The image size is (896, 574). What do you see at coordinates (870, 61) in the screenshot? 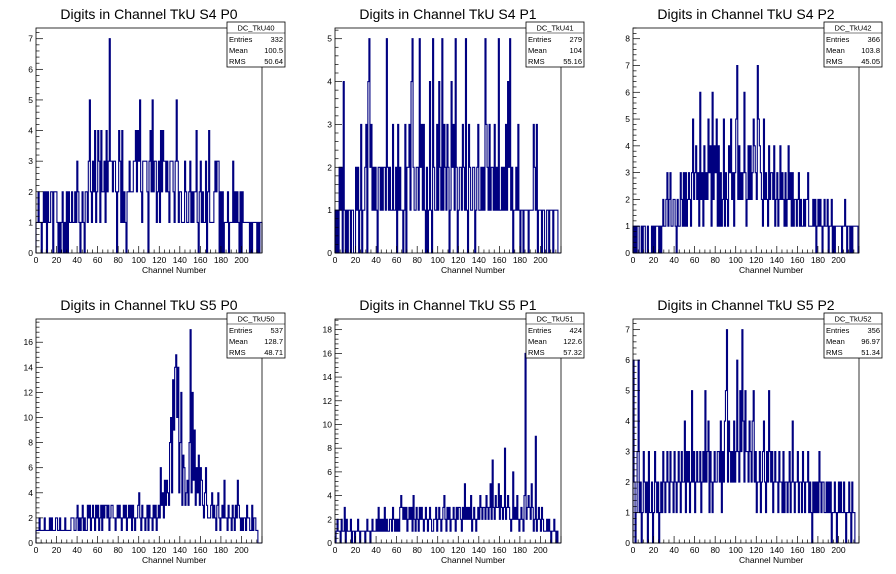
I see `stats-value: 45.05` at bounding box center [870, 61].